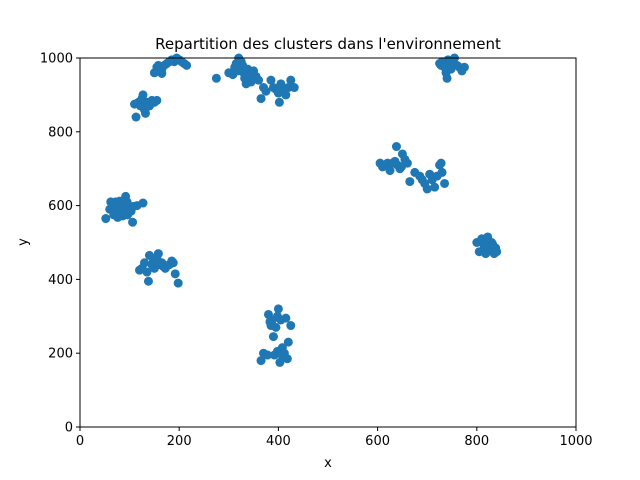 The height and width of the screenshot is (480, 640). I want to click on x-axis-ticks: 0 200 400 600 800 1000, so click(334, 438).